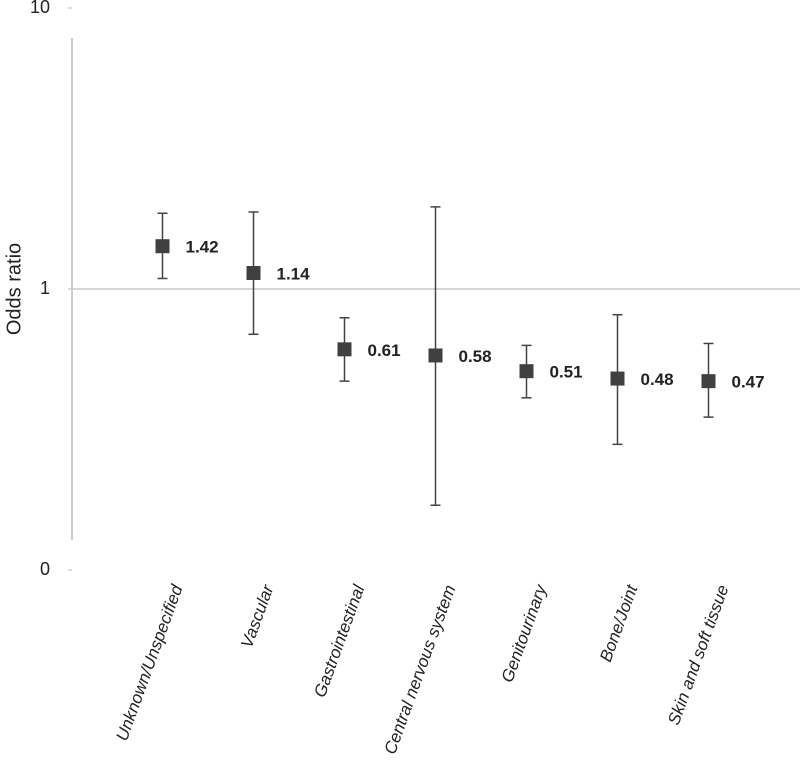 This screenshot has width=800, height=772. Describe the element at coordinates (339, 640) in the screenshot. I see `x-tick-label: Gastrointestinal` at that location.